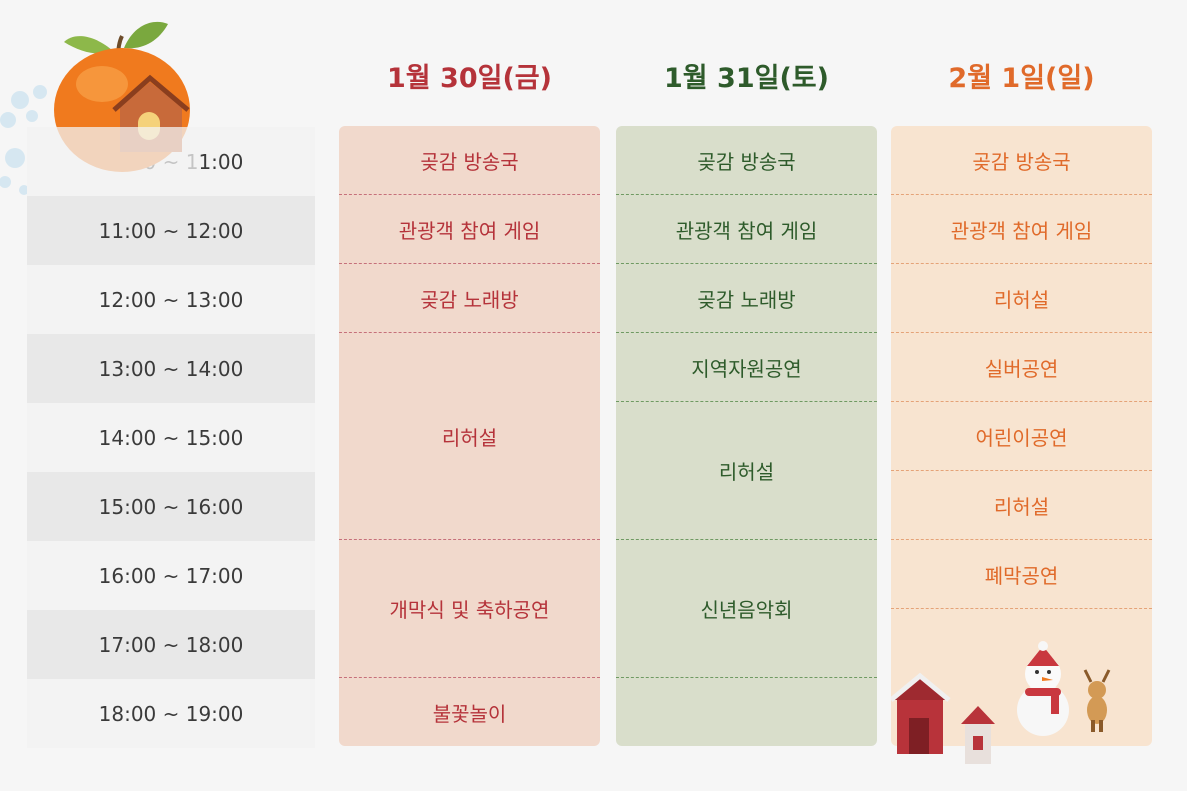 The width and height of the screenshot is (1187, 791). Describe the element at coordinates (1021, 367) in the screenshot. I see `event-cell: 실버공연` at that location.